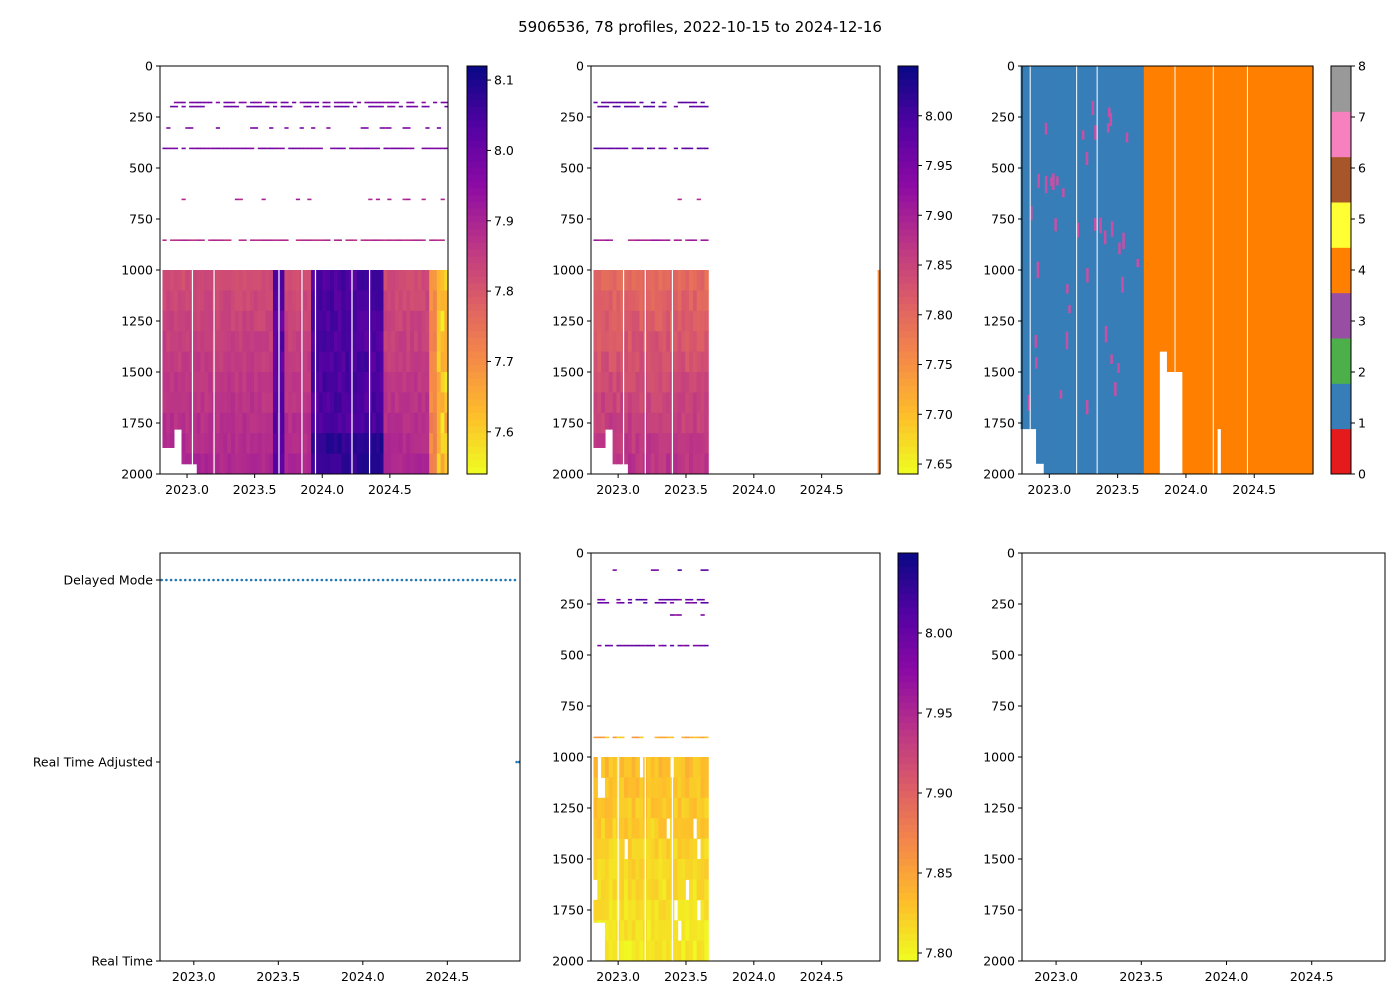 Image resolution: width=1400 pixels, height=1000 pixels. Describe the element at coordinates (1362, 117) in the screenshot. I see `colorbar-tick-label: 7` at that location.